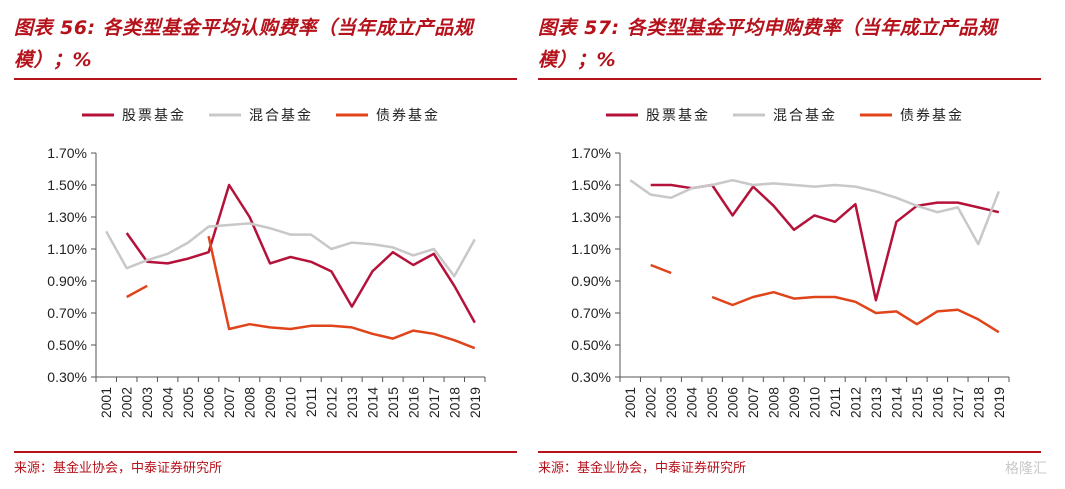  Describe the element at coordinates (768, 44) in the screenshot. I see `chart-title: 图表 57: 各类型基金平均申购费率（当年成立产品规模）；%` at that location.